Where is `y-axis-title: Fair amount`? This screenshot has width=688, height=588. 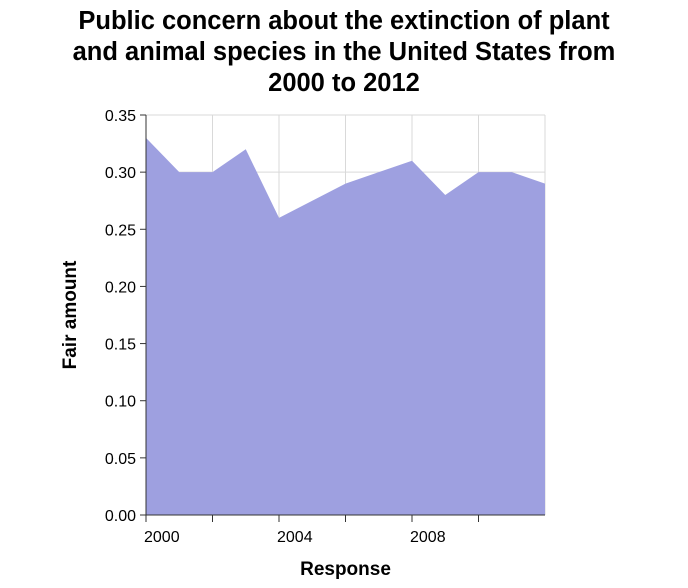
y-axis-title: Fair amount is located at coordinates (70, 314).